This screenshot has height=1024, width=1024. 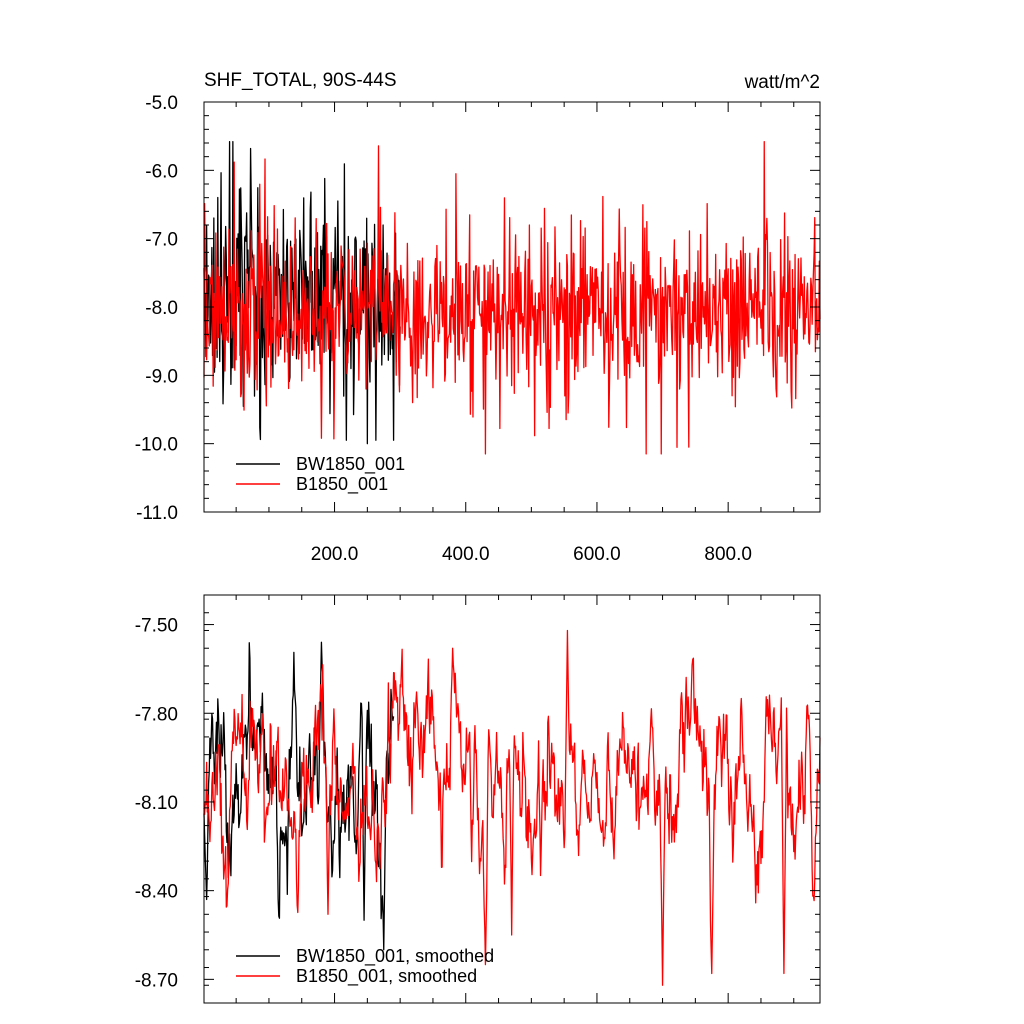 I want to click on x-tick-label: 600.0, so click(x=597, y=554).